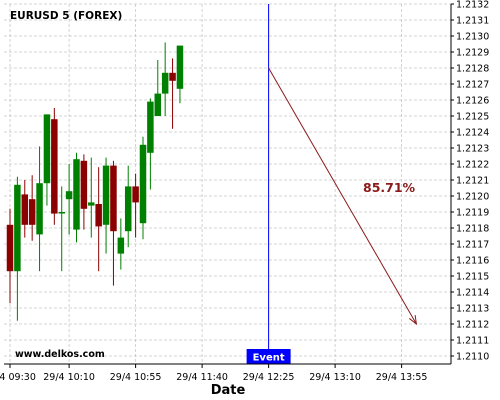 Image resolution: width=500 pixels, height=400 pixels. What do you see at coordinates (472, 69) in the screenshot?
I see `y-tick-label: 1.2128` at bounding box center [472, 69].